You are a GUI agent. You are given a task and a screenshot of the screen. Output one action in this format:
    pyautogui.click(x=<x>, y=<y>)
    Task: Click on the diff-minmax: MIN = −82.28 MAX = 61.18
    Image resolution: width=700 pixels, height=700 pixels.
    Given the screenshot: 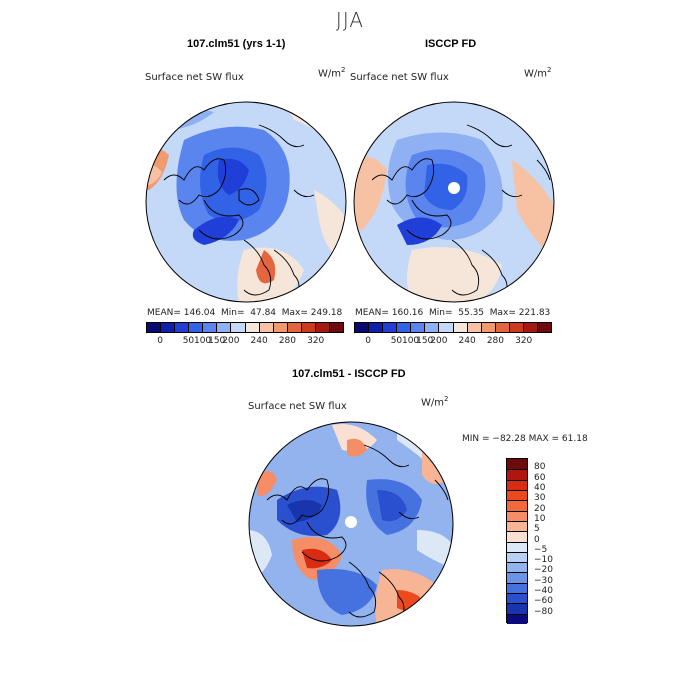 What is the action you would take?
    pyautogui.click(x=525, y=439)
    